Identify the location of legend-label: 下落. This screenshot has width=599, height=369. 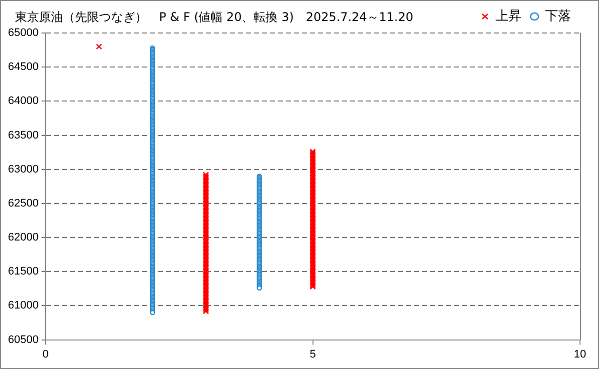
(558, 16).